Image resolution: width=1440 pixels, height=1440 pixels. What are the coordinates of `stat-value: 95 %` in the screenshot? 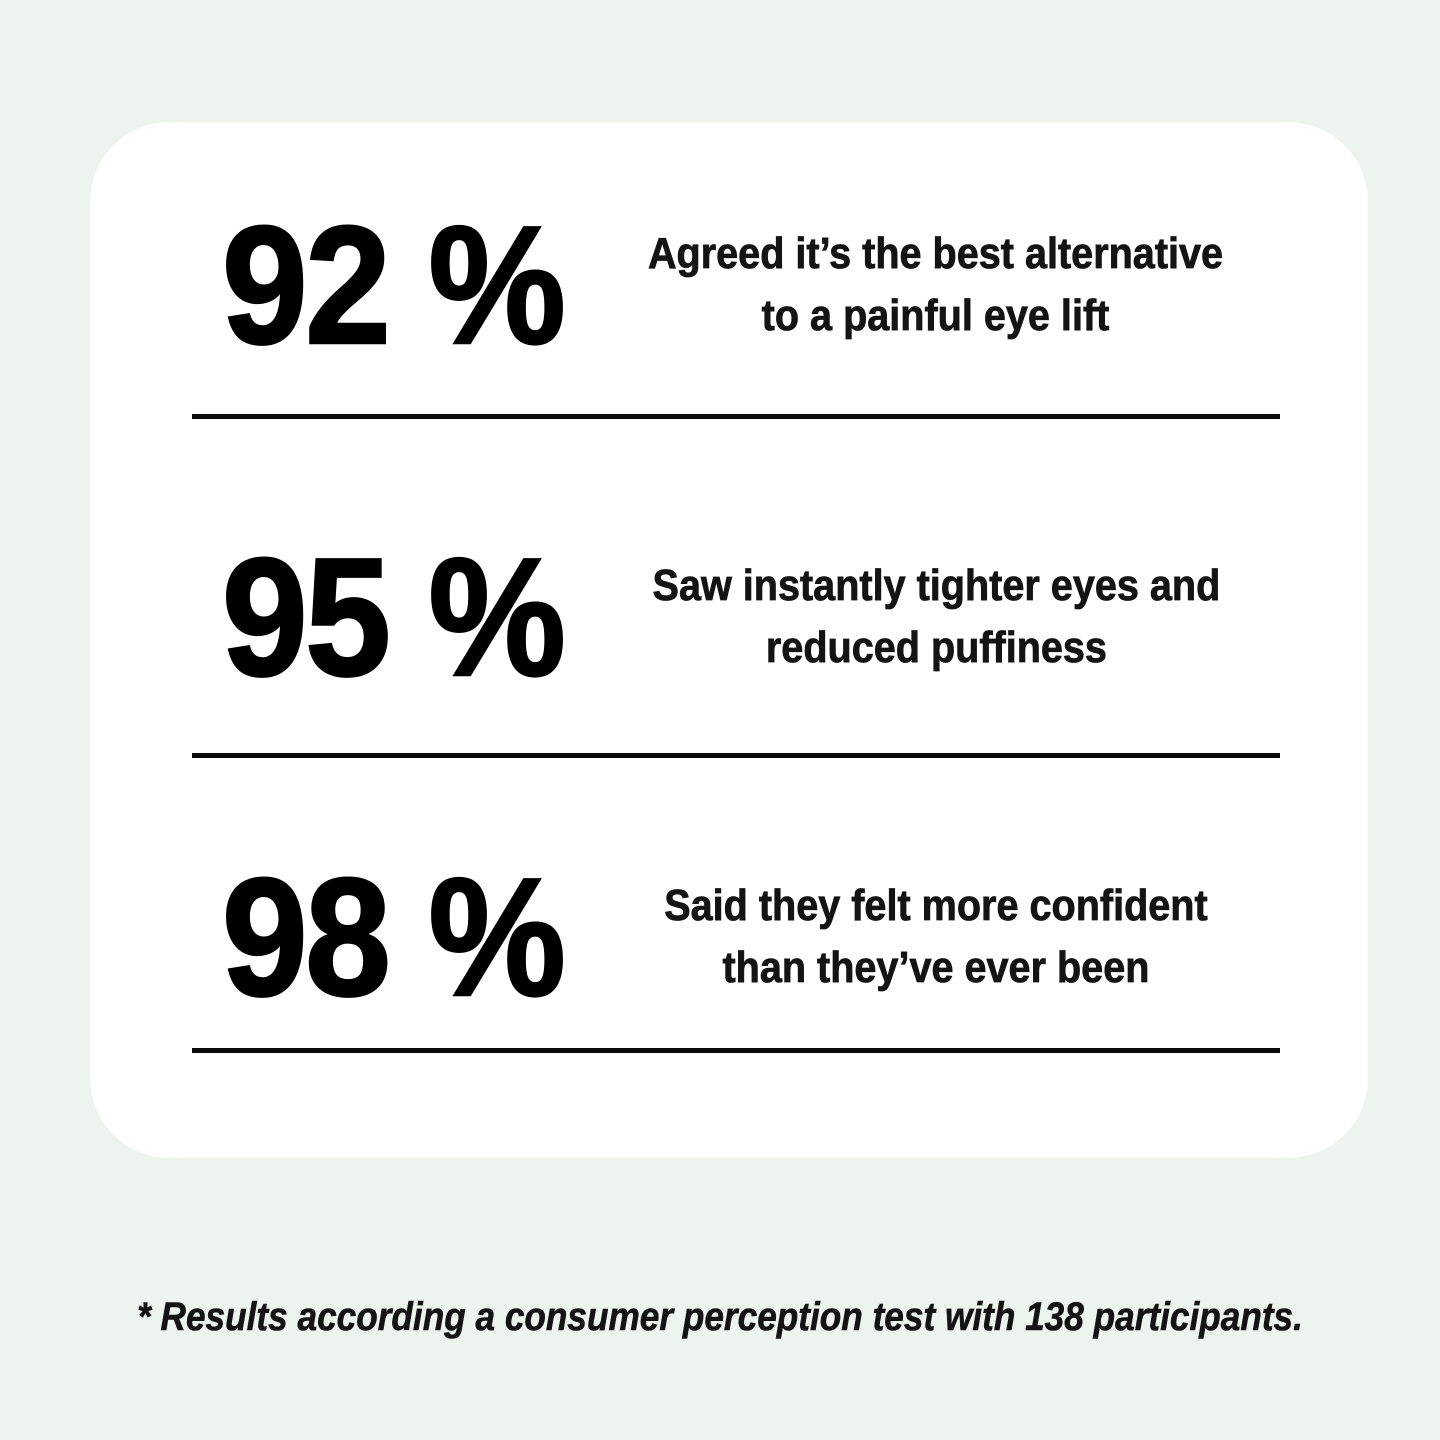 It's located at (393, 617).